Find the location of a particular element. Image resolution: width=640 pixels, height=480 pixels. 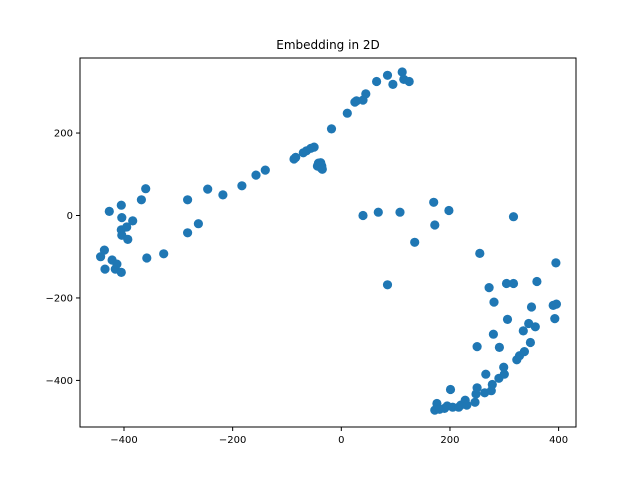

x-axis-ticks: −400 −200 0 200 400 is located at coordinates (339, 436).